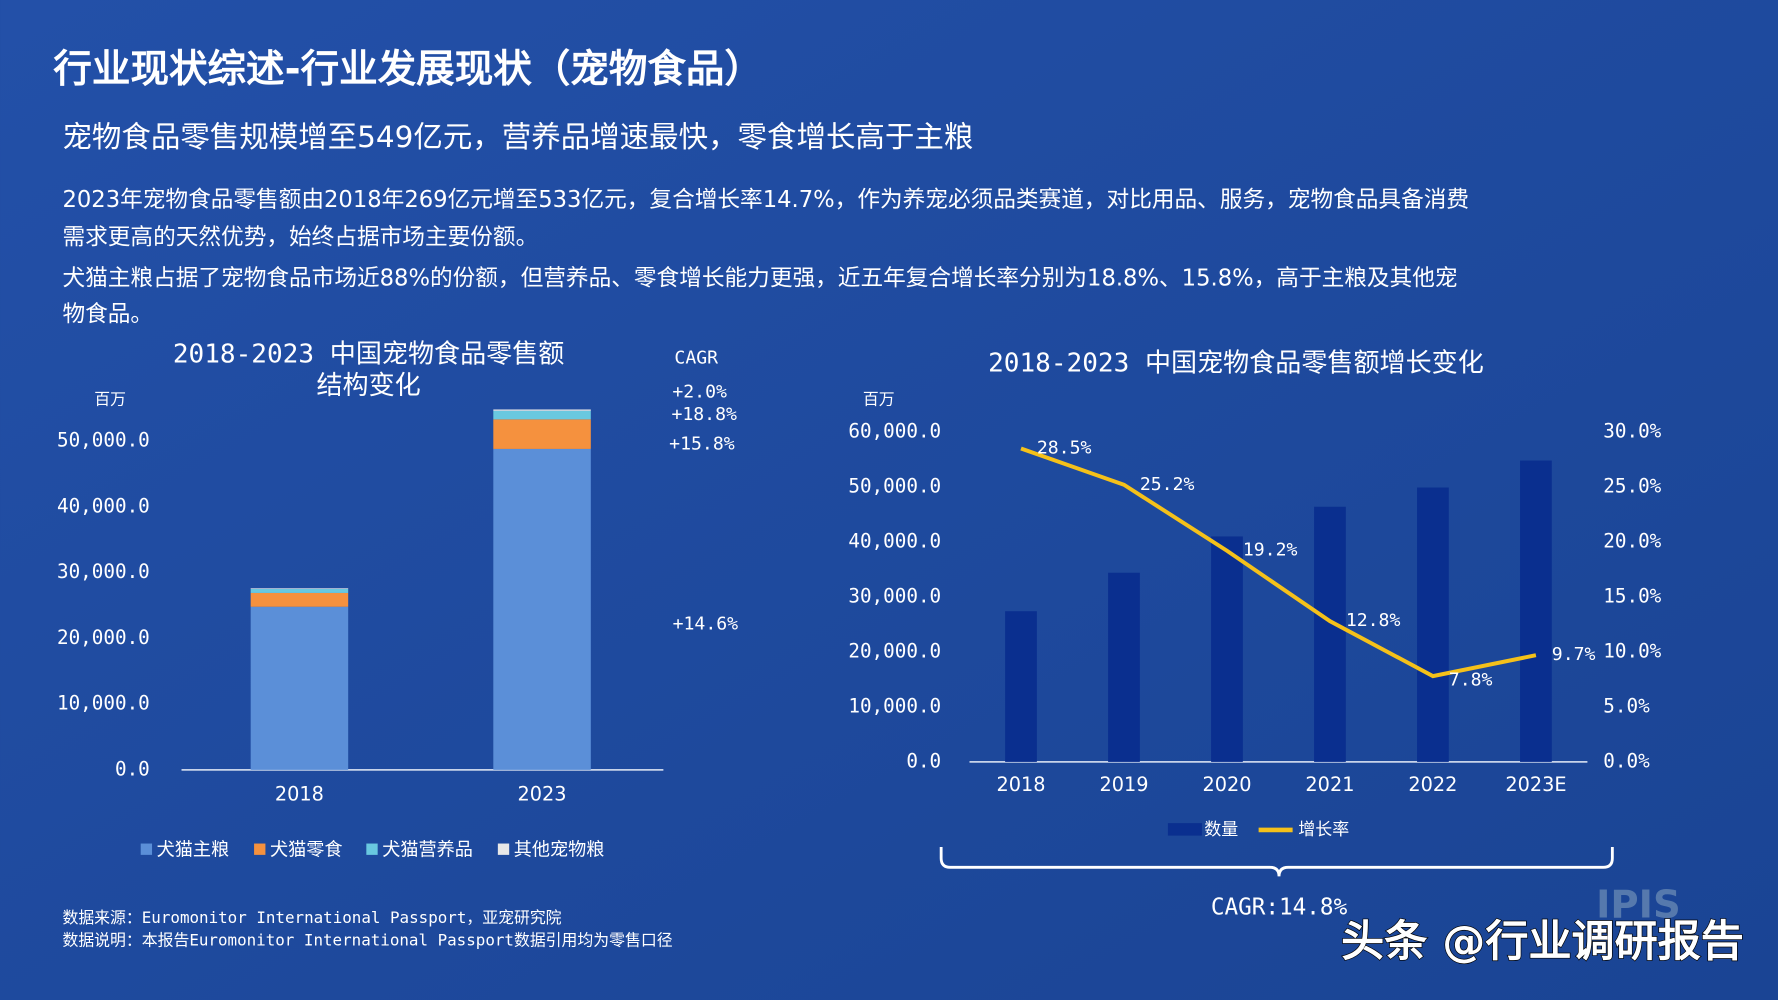 The width and height of the screenshot is (1778, 1000). I want to click on legend-label: 其他宠物粮, so click(559, 849).